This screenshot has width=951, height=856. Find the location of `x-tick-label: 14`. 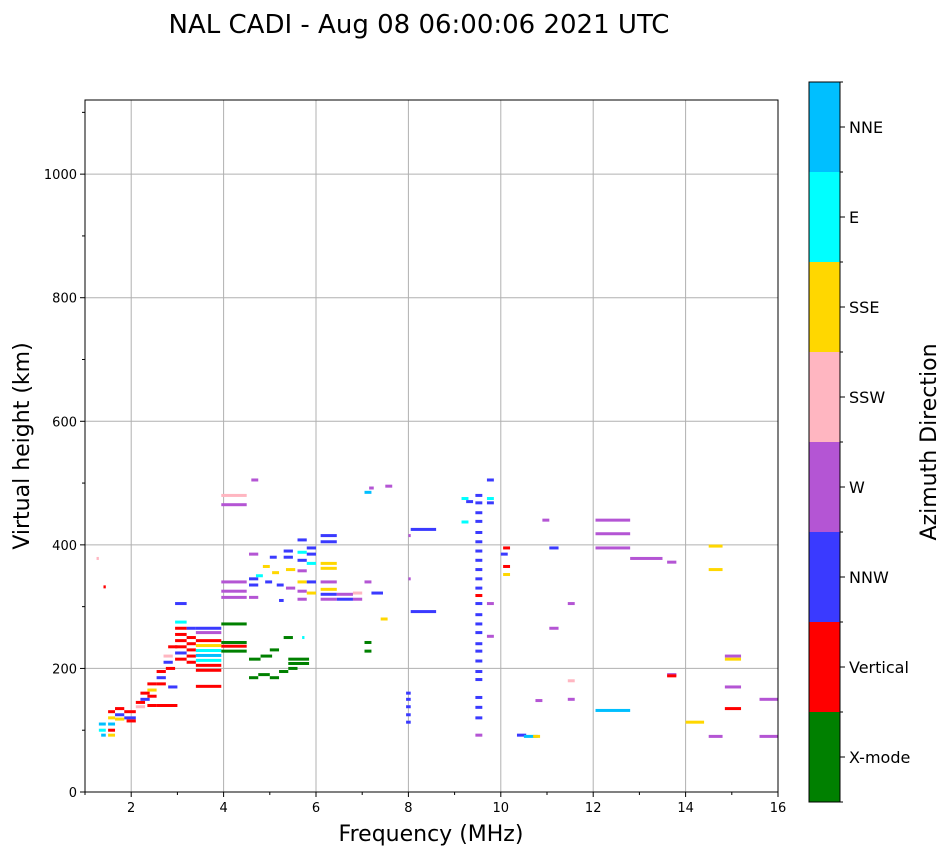

x-tick-label: 14 is located at coordinates (685, 808).